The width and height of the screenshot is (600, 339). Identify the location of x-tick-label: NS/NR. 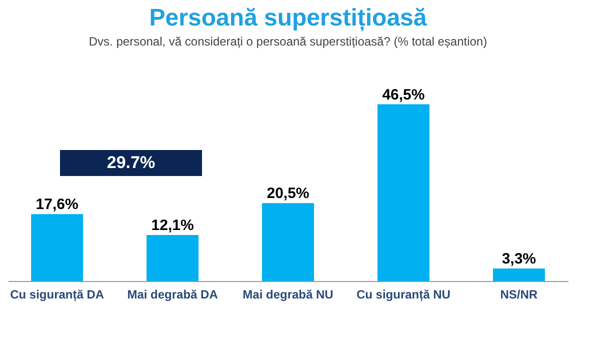
(519, 295).